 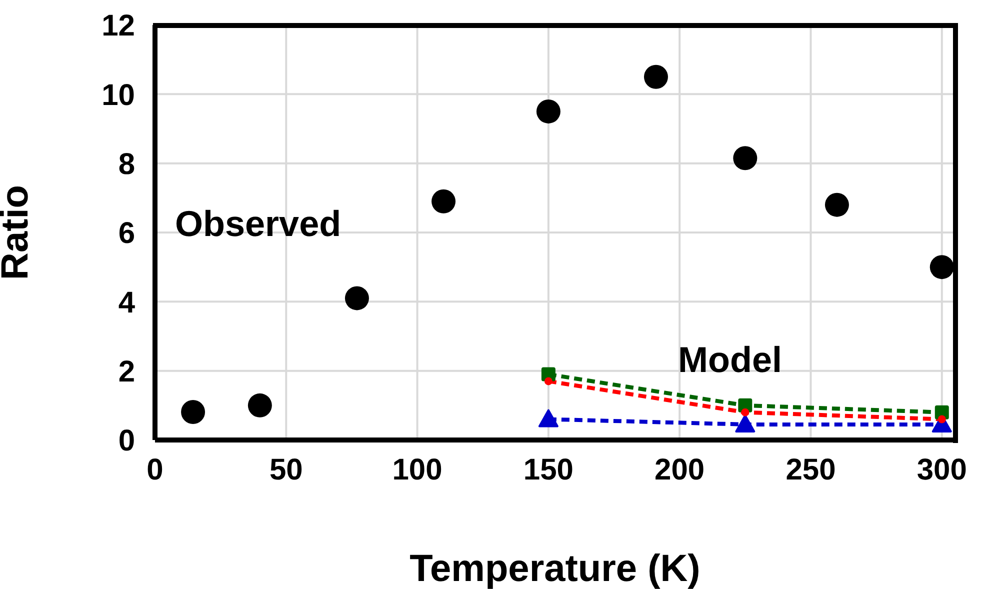 I want to click on x-tick-label: 300, so click(x=941, y=469).